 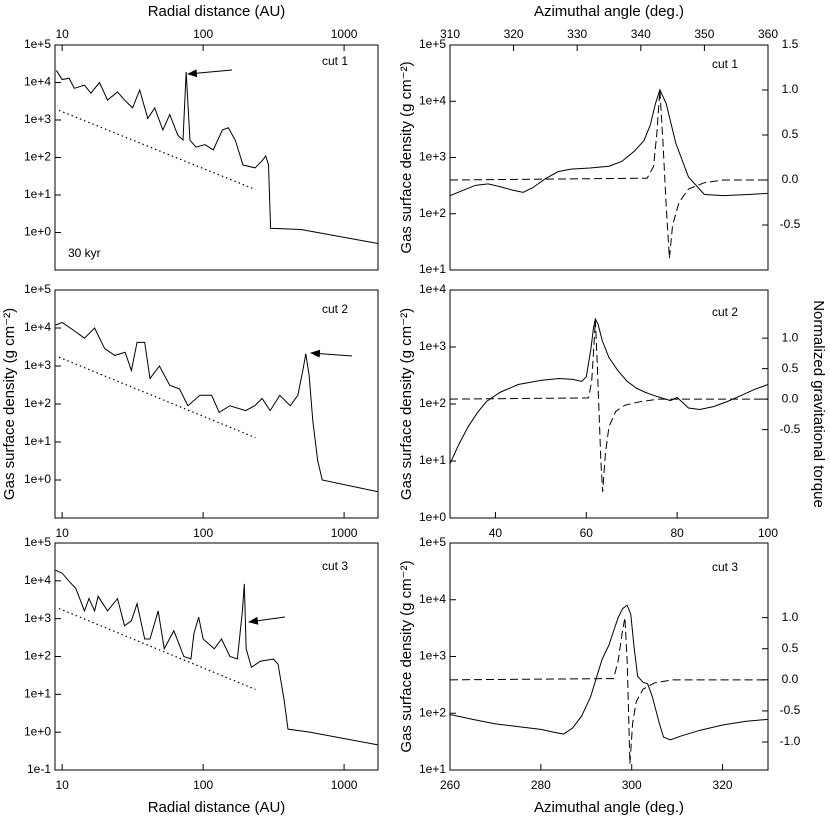 I want to click on x-tick-label: 340, so click(x=641, y=34).